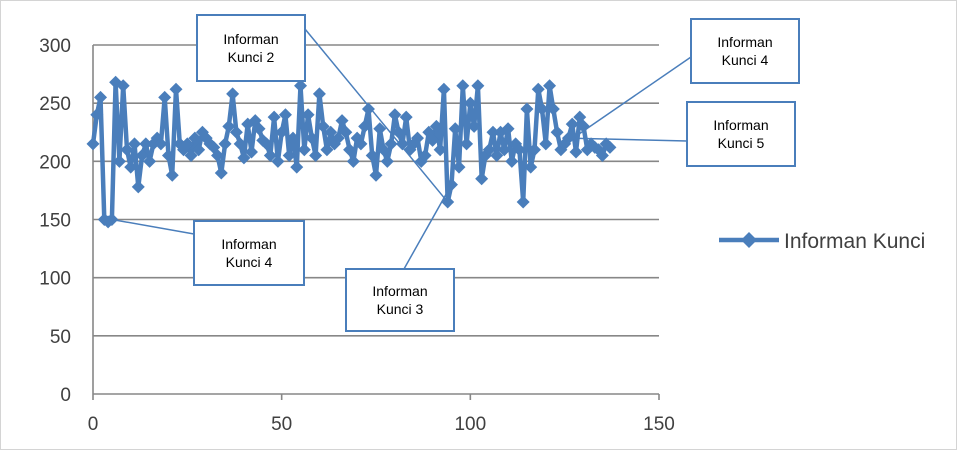  What do you see at coordinates (93, 424) in the screenshot?
I see `x-tick-label-0: 0` at bounding box center [93, 424].